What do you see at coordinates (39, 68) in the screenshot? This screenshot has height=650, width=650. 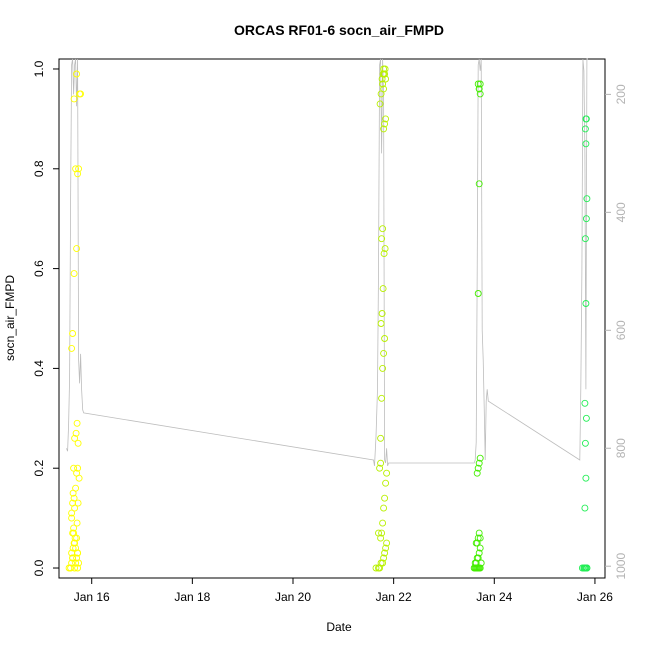 I see `y-tick-label: 1.0` at bounding box center [39, 68].